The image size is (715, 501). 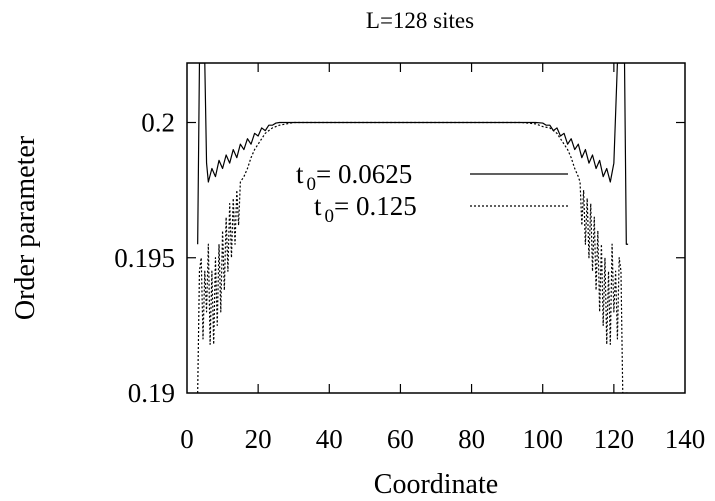 What do you see at coordinates (144, 258) in the screenshot?
I see `y-tick-label: 0.195` at bounding box center [144, 258].